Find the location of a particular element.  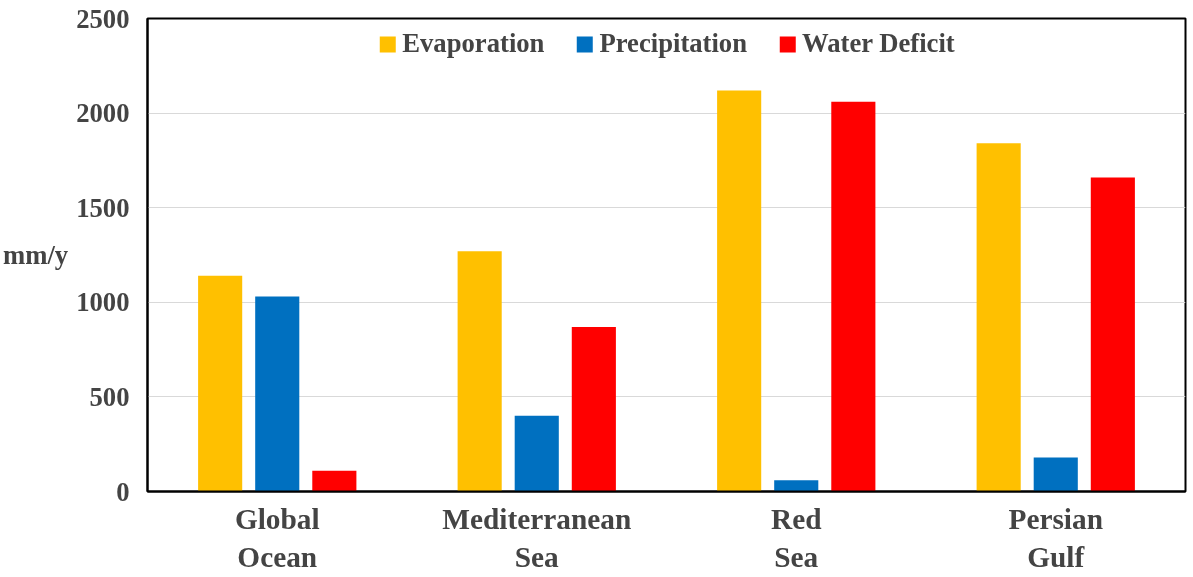

y-tick-label: 500 is located at coordinates (109, 396).